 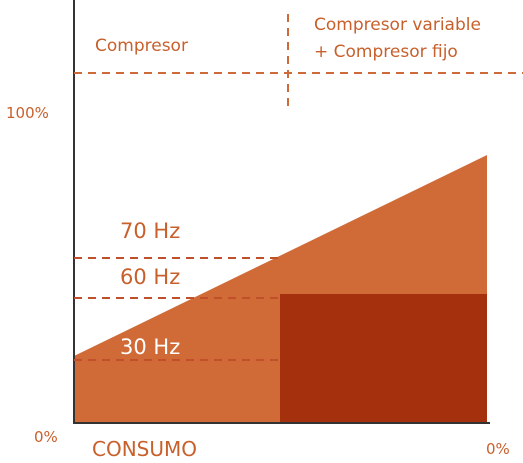 I want to click on marker-label-30hz: 30 Hz, so click(x=150, y=347).